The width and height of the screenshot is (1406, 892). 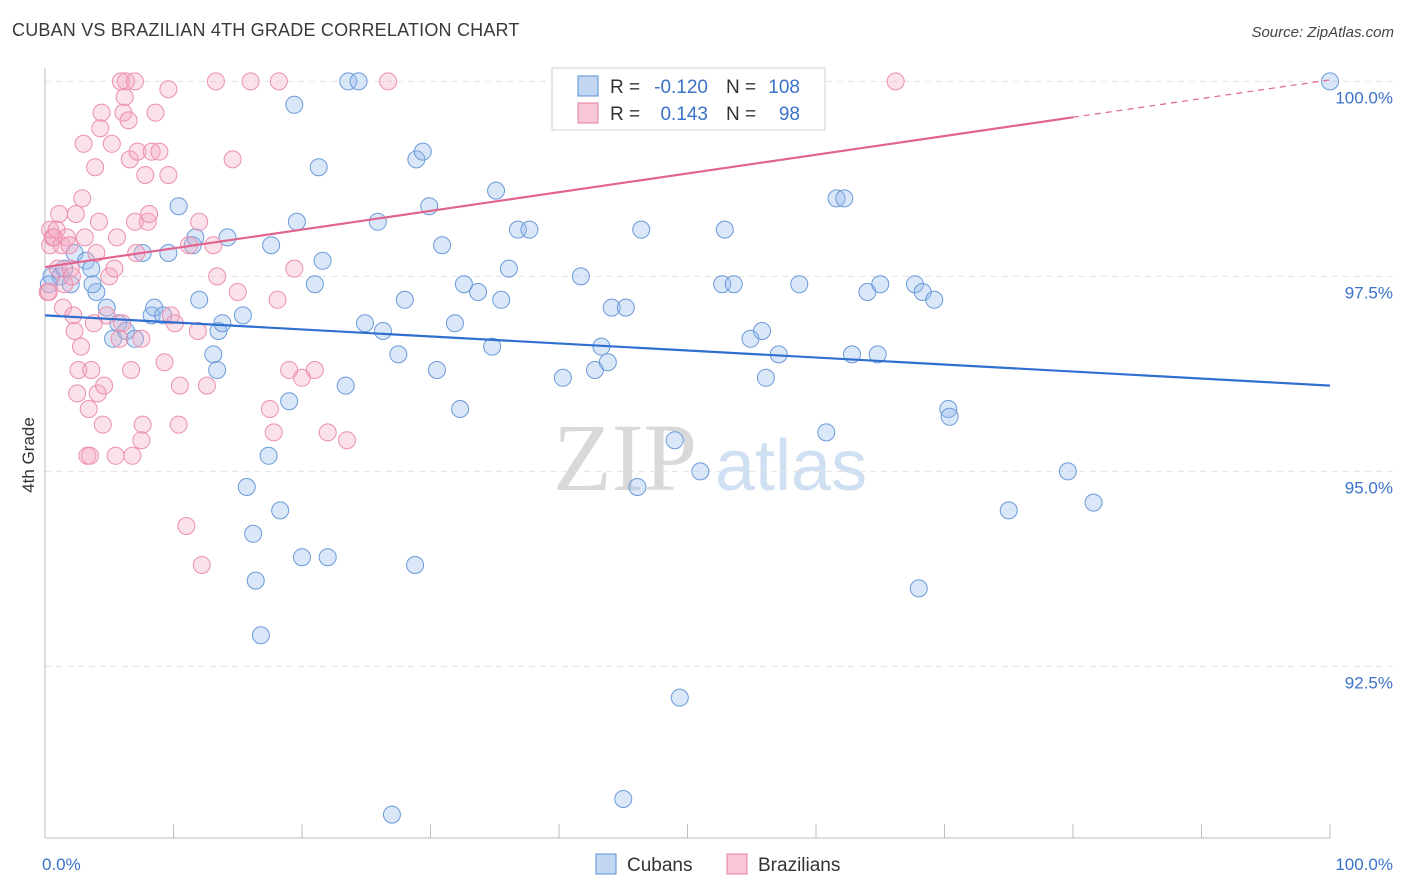 I want to click on legend-n-label: N =, so click(x=741, y=87).